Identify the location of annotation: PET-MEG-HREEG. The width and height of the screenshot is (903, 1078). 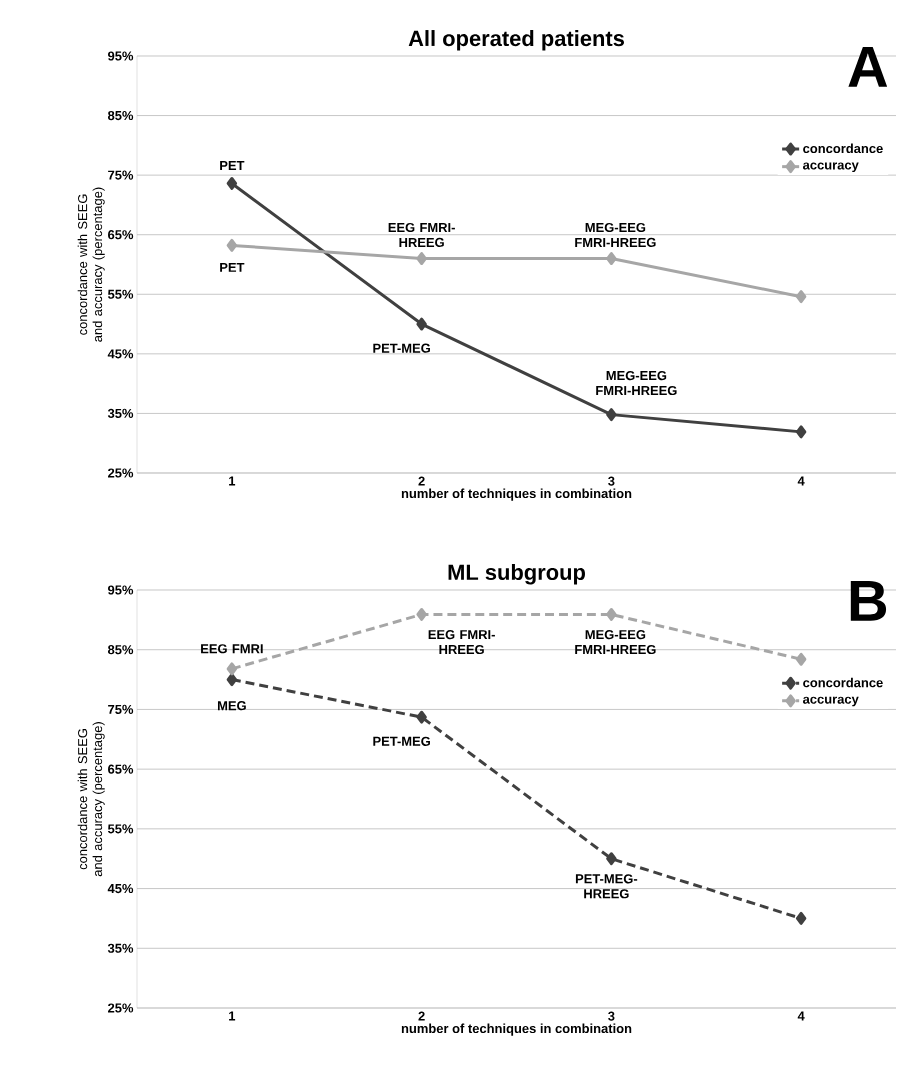
(606, 886).